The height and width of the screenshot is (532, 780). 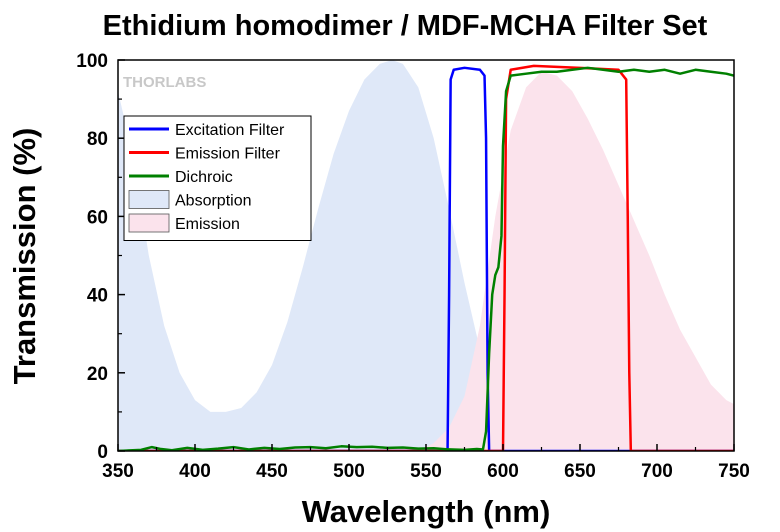 What do you see at coordinates (97, 139) in the screenshot?
I see `y-tick-label: 80` at bounding box center [97, 139].